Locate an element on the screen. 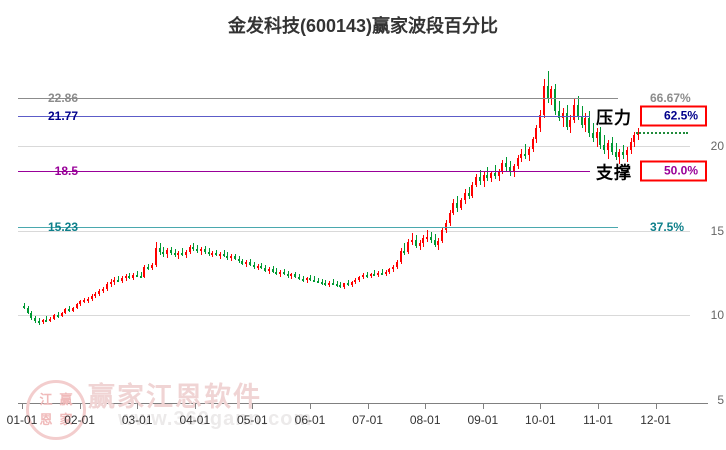  x-axis-tick-label: 07-01 is located at coordinates (367, 420).